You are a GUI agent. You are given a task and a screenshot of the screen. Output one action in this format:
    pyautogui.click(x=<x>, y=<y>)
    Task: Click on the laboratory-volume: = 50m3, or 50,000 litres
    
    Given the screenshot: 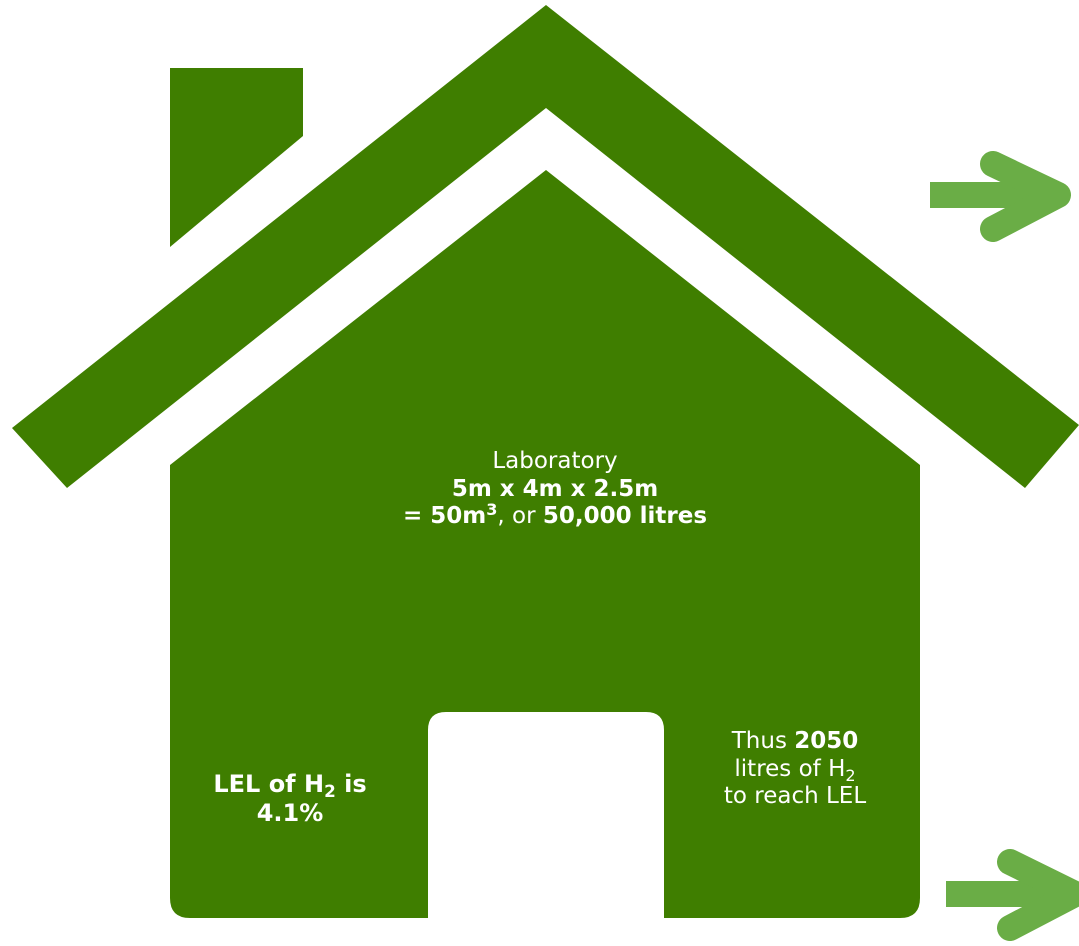 What is the action you would take?
    pyautogui.click(x=555, y=515)
    